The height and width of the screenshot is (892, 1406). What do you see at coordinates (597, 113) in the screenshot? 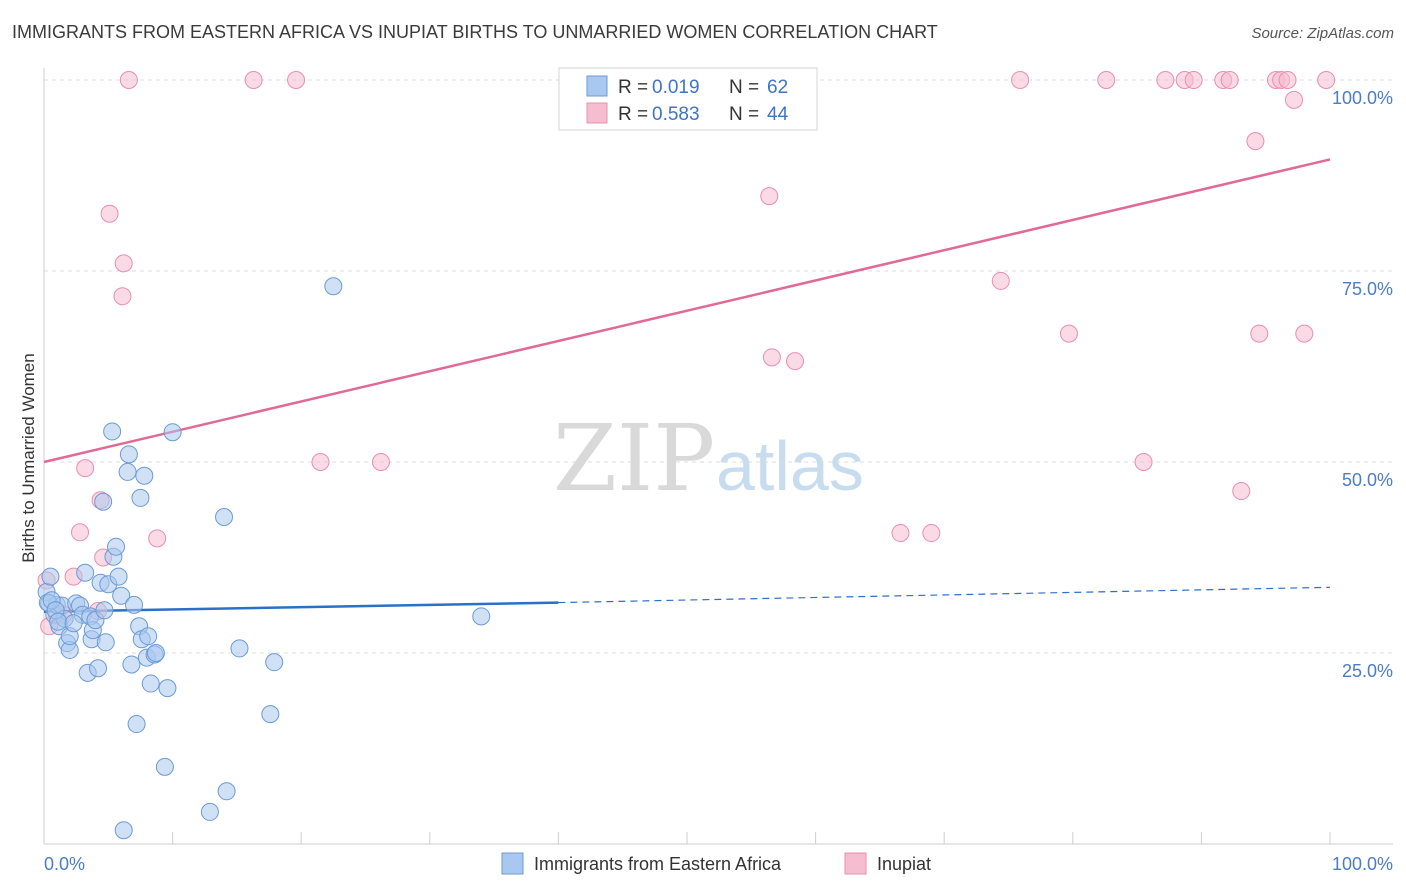
I see `legend-swatch-pink` at bounding box center [597, 113].